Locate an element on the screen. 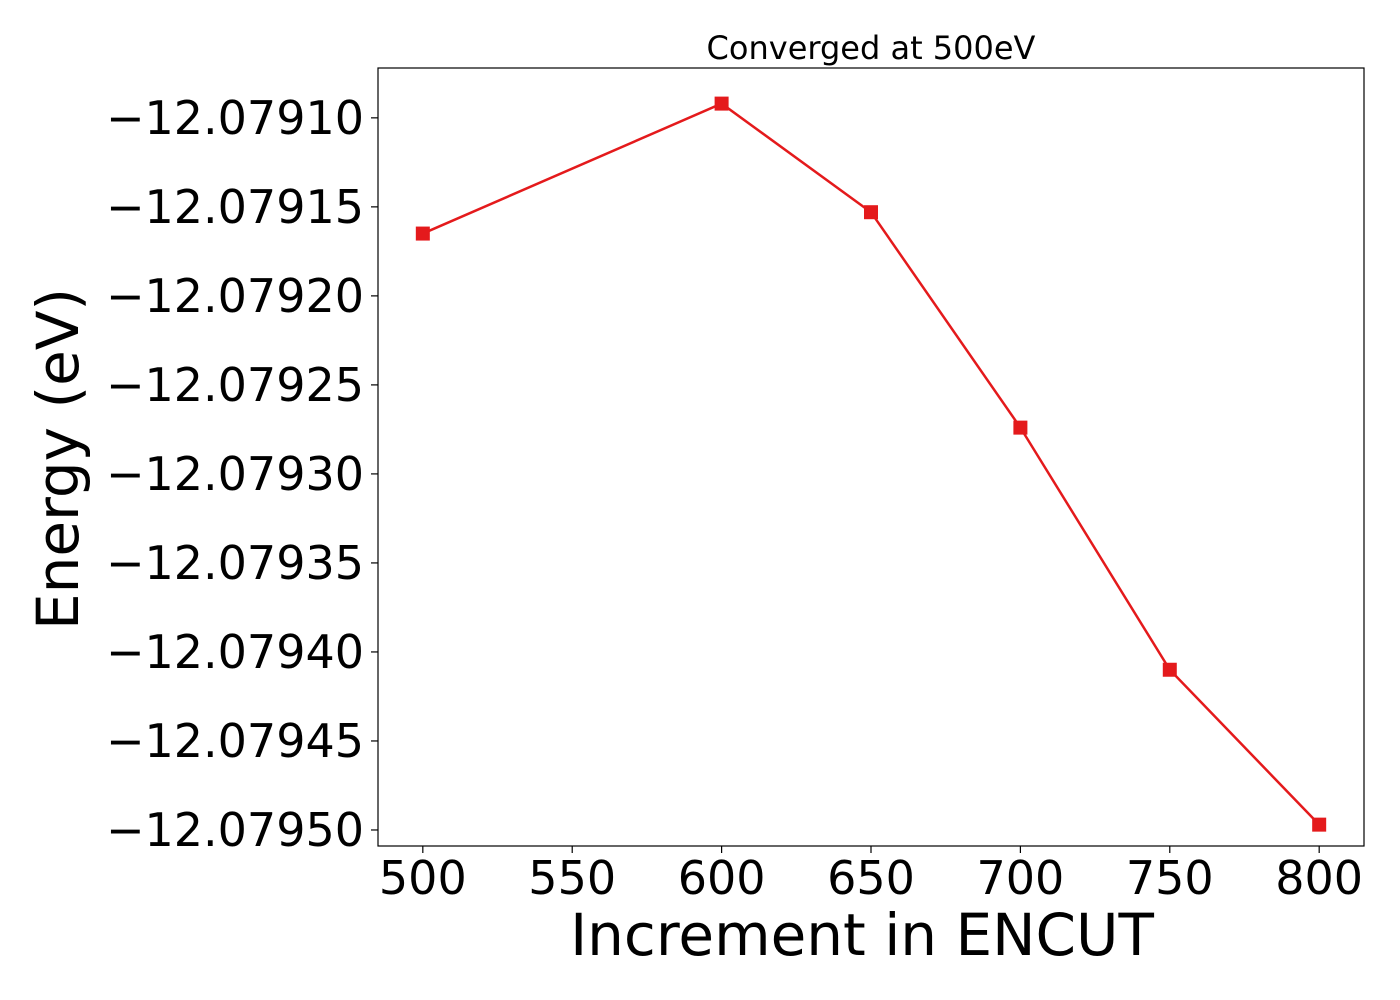  x-axis-title: Increment in ENCUT is located at coordinates (862, 935).